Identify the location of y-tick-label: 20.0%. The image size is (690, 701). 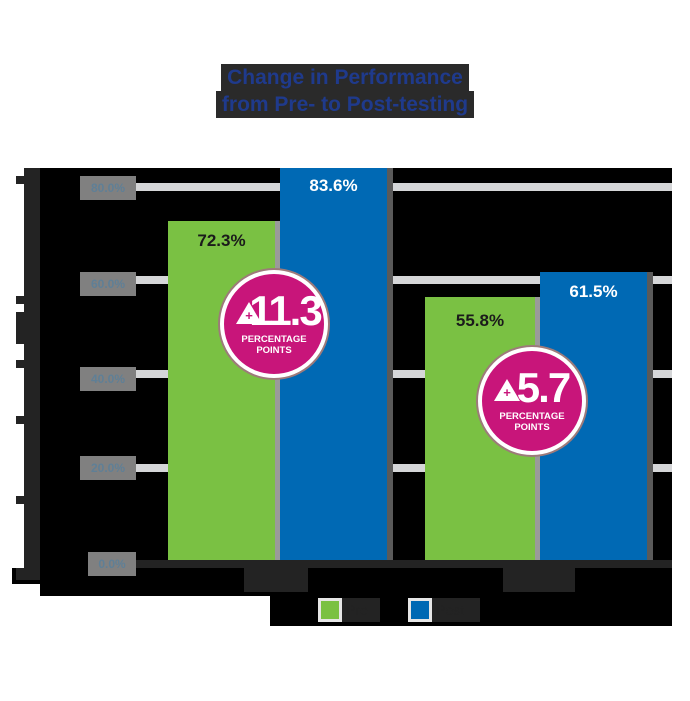
(108, 468).